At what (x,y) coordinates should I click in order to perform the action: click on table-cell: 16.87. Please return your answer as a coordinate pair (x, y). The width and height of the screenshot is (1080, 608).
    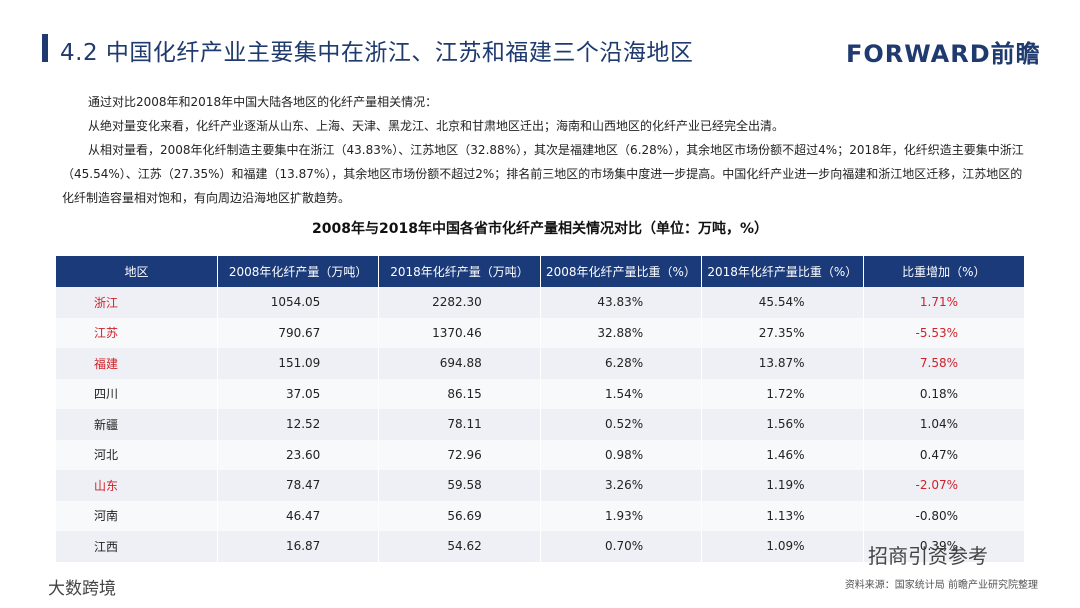
    Looking at the image, I should click on (298, 546).